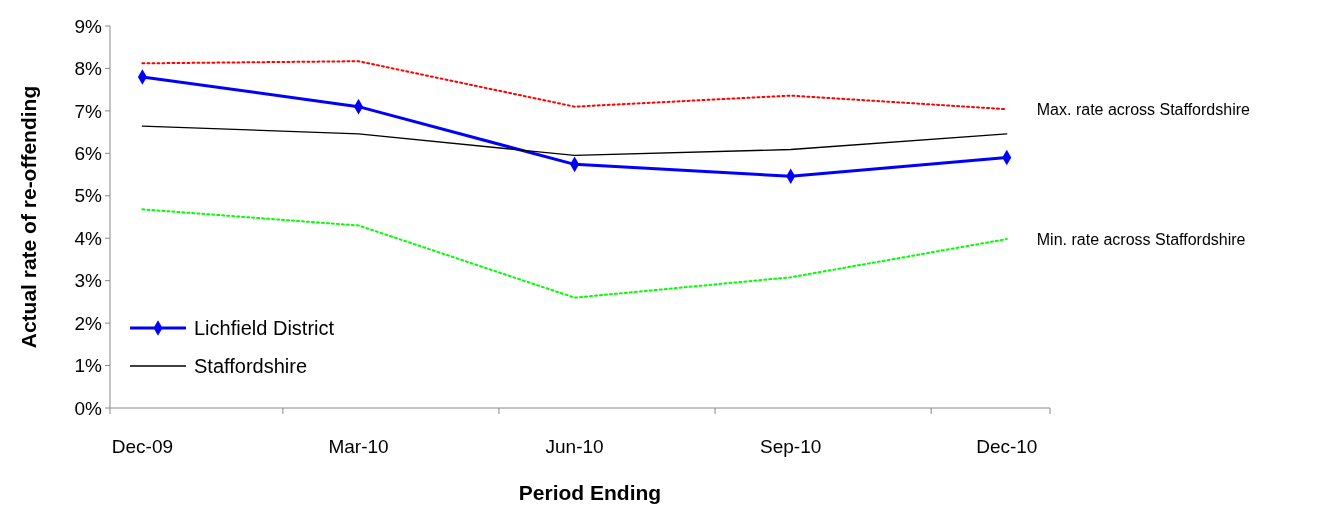 This screenshot has height=515, width=1317. What do you see at coordinates (142, 446) in the screenshot?
I see `x-tick-label: Dec-09` at bounding box center [142, 446].